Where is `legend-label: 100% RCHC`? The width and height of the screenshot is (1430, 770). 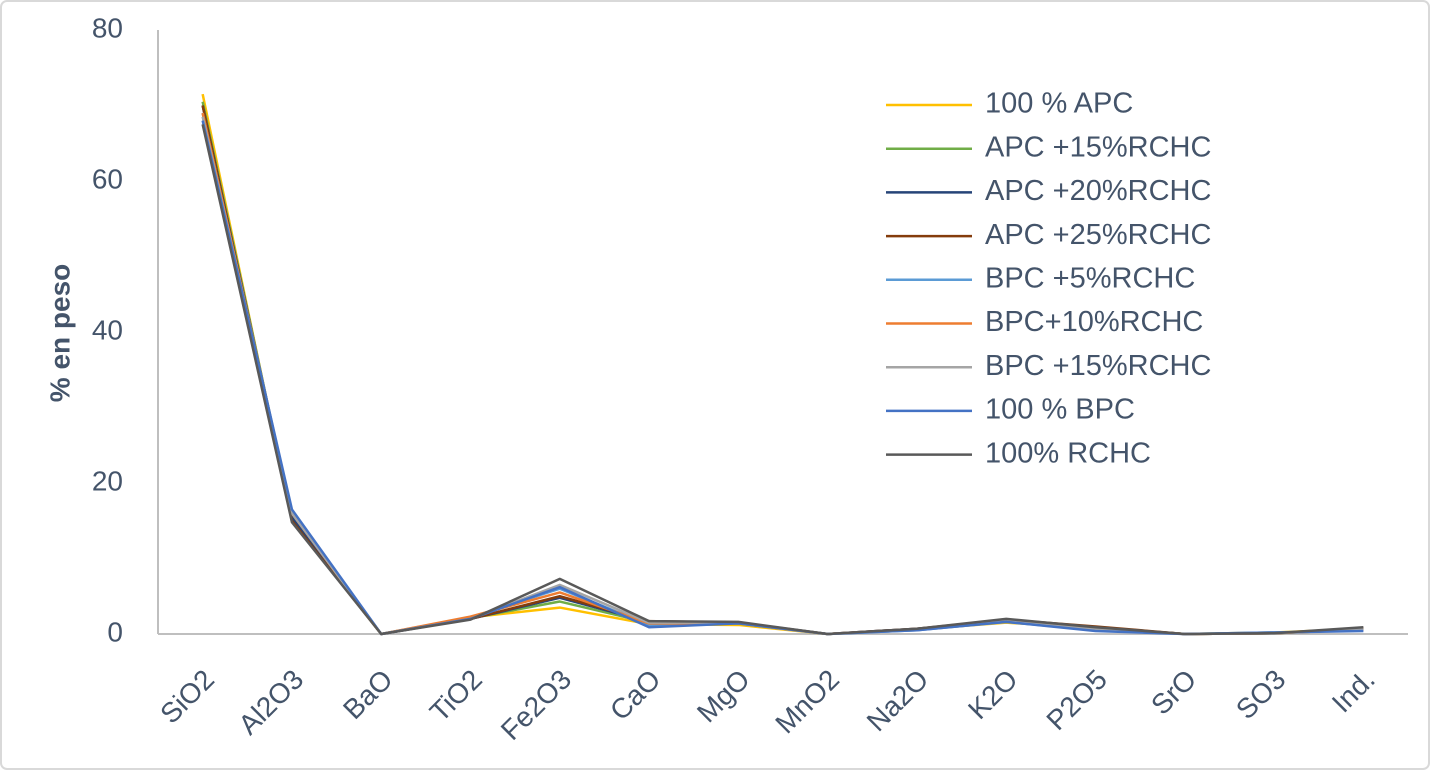 legend-label: 100% RCHC is located at coordinates (1068, 453).